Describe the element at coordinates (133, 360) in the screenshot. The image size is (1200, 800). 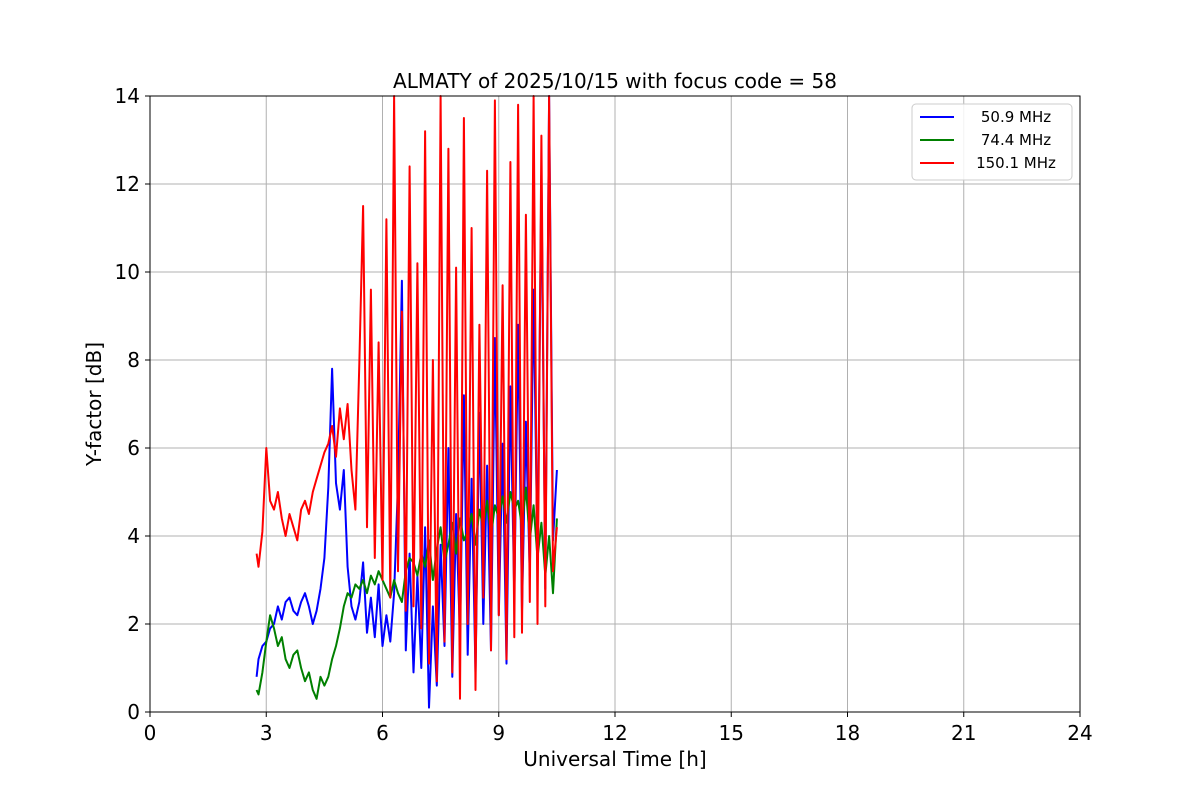
I see `y-tick-label: 8` at that location.